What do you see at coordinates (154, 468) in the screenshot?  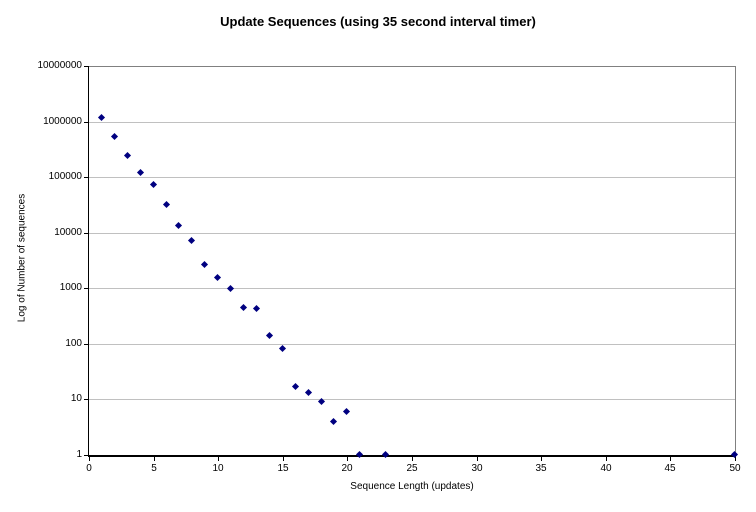 I see `x-tick-label: 5` at bounding box center [154, 468].